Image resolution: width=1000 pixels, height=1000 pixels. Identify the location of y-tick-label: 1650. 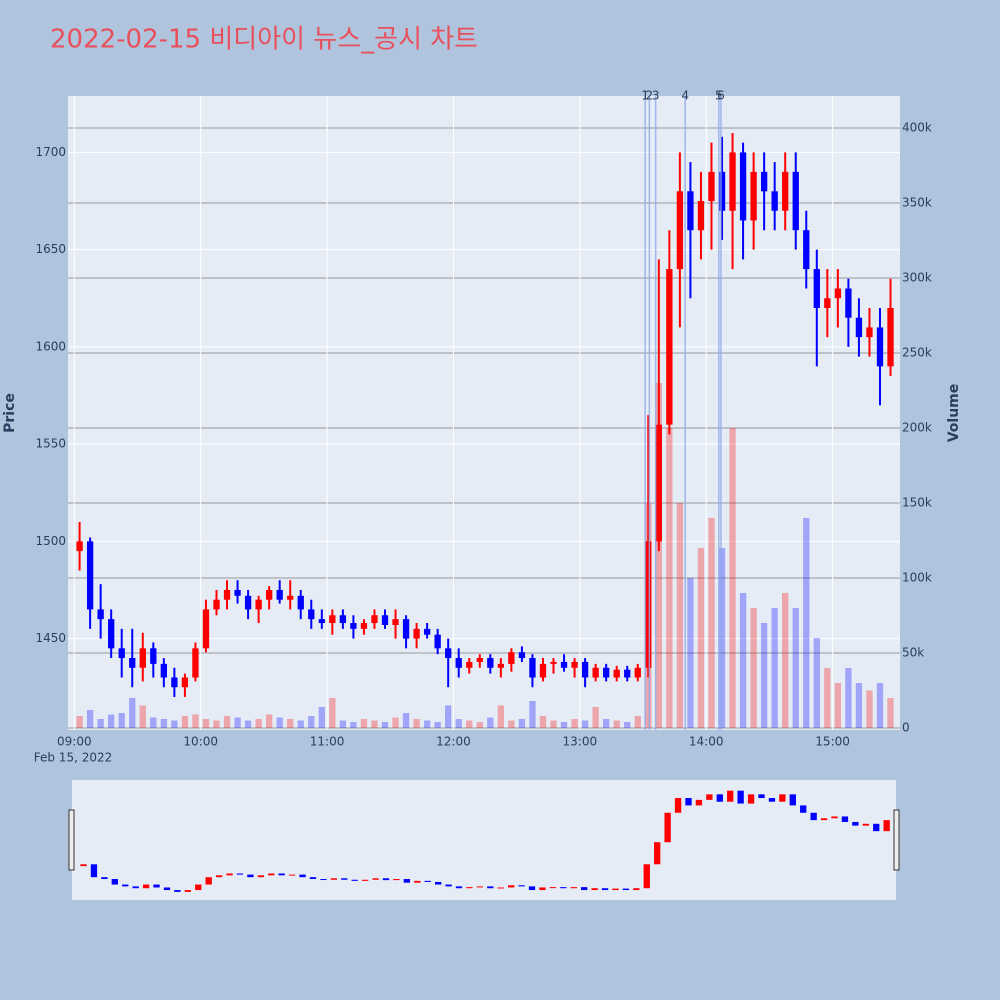
(50, 249).